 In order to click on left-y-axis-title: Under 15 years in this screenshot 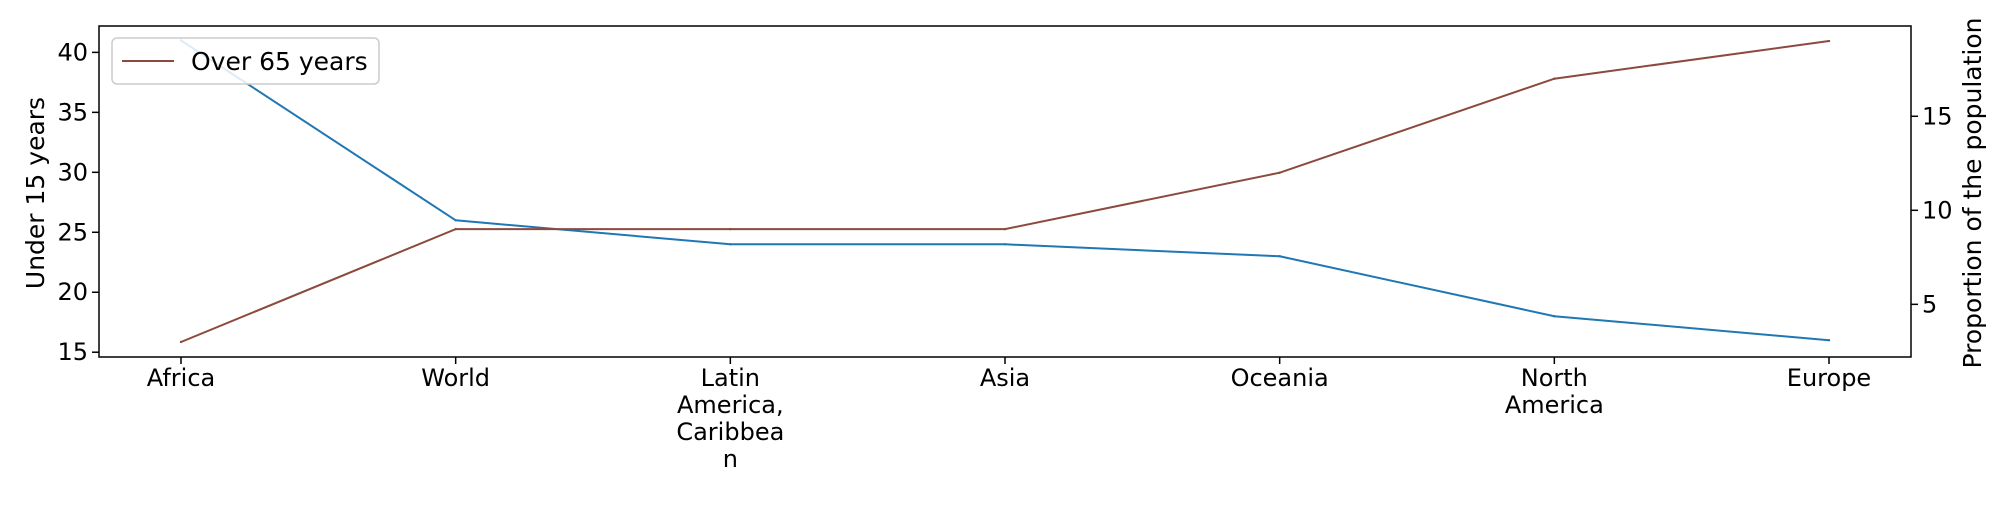, I will do `click(35, 193)`.